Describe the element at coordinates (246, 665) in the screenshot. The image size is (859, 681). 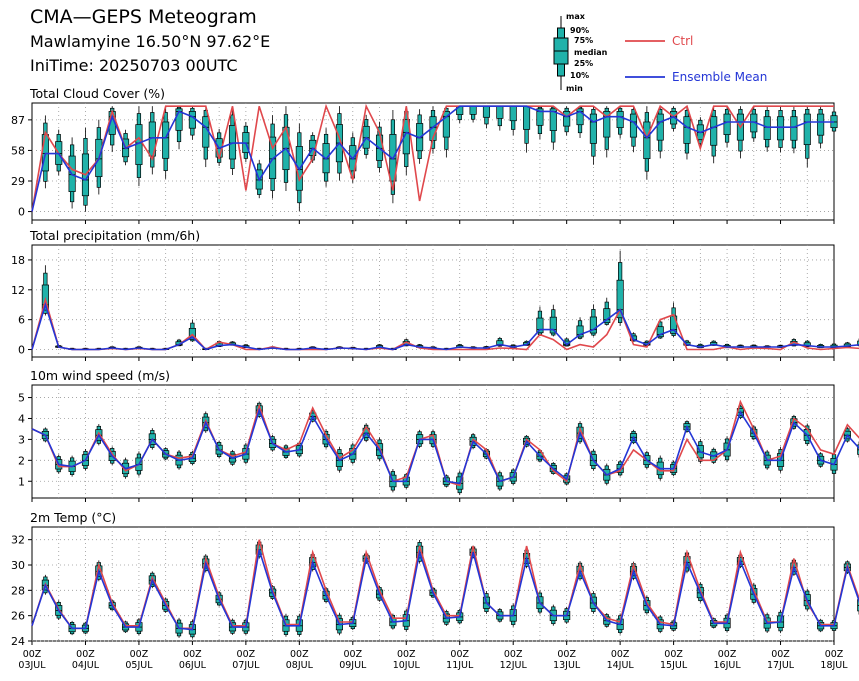
I see `x-tick-label-date: 07JUL` at that location.